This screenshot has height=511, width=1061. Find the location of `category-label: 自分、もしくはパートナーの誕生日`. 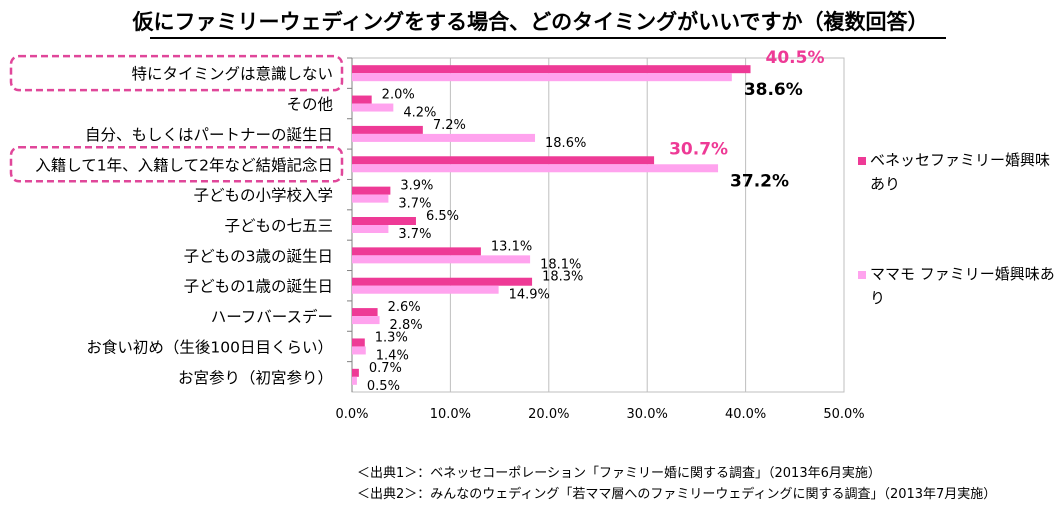

category-label: 自分、もしくはパートナーの誕生日 is located at coordinates (209, 135).